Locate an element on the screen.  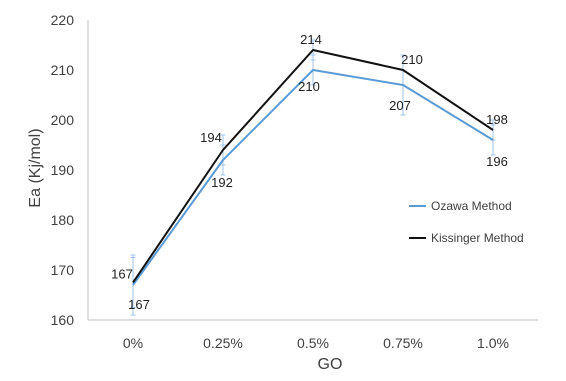
data-label: 198 is located at coordinates (497, 119).